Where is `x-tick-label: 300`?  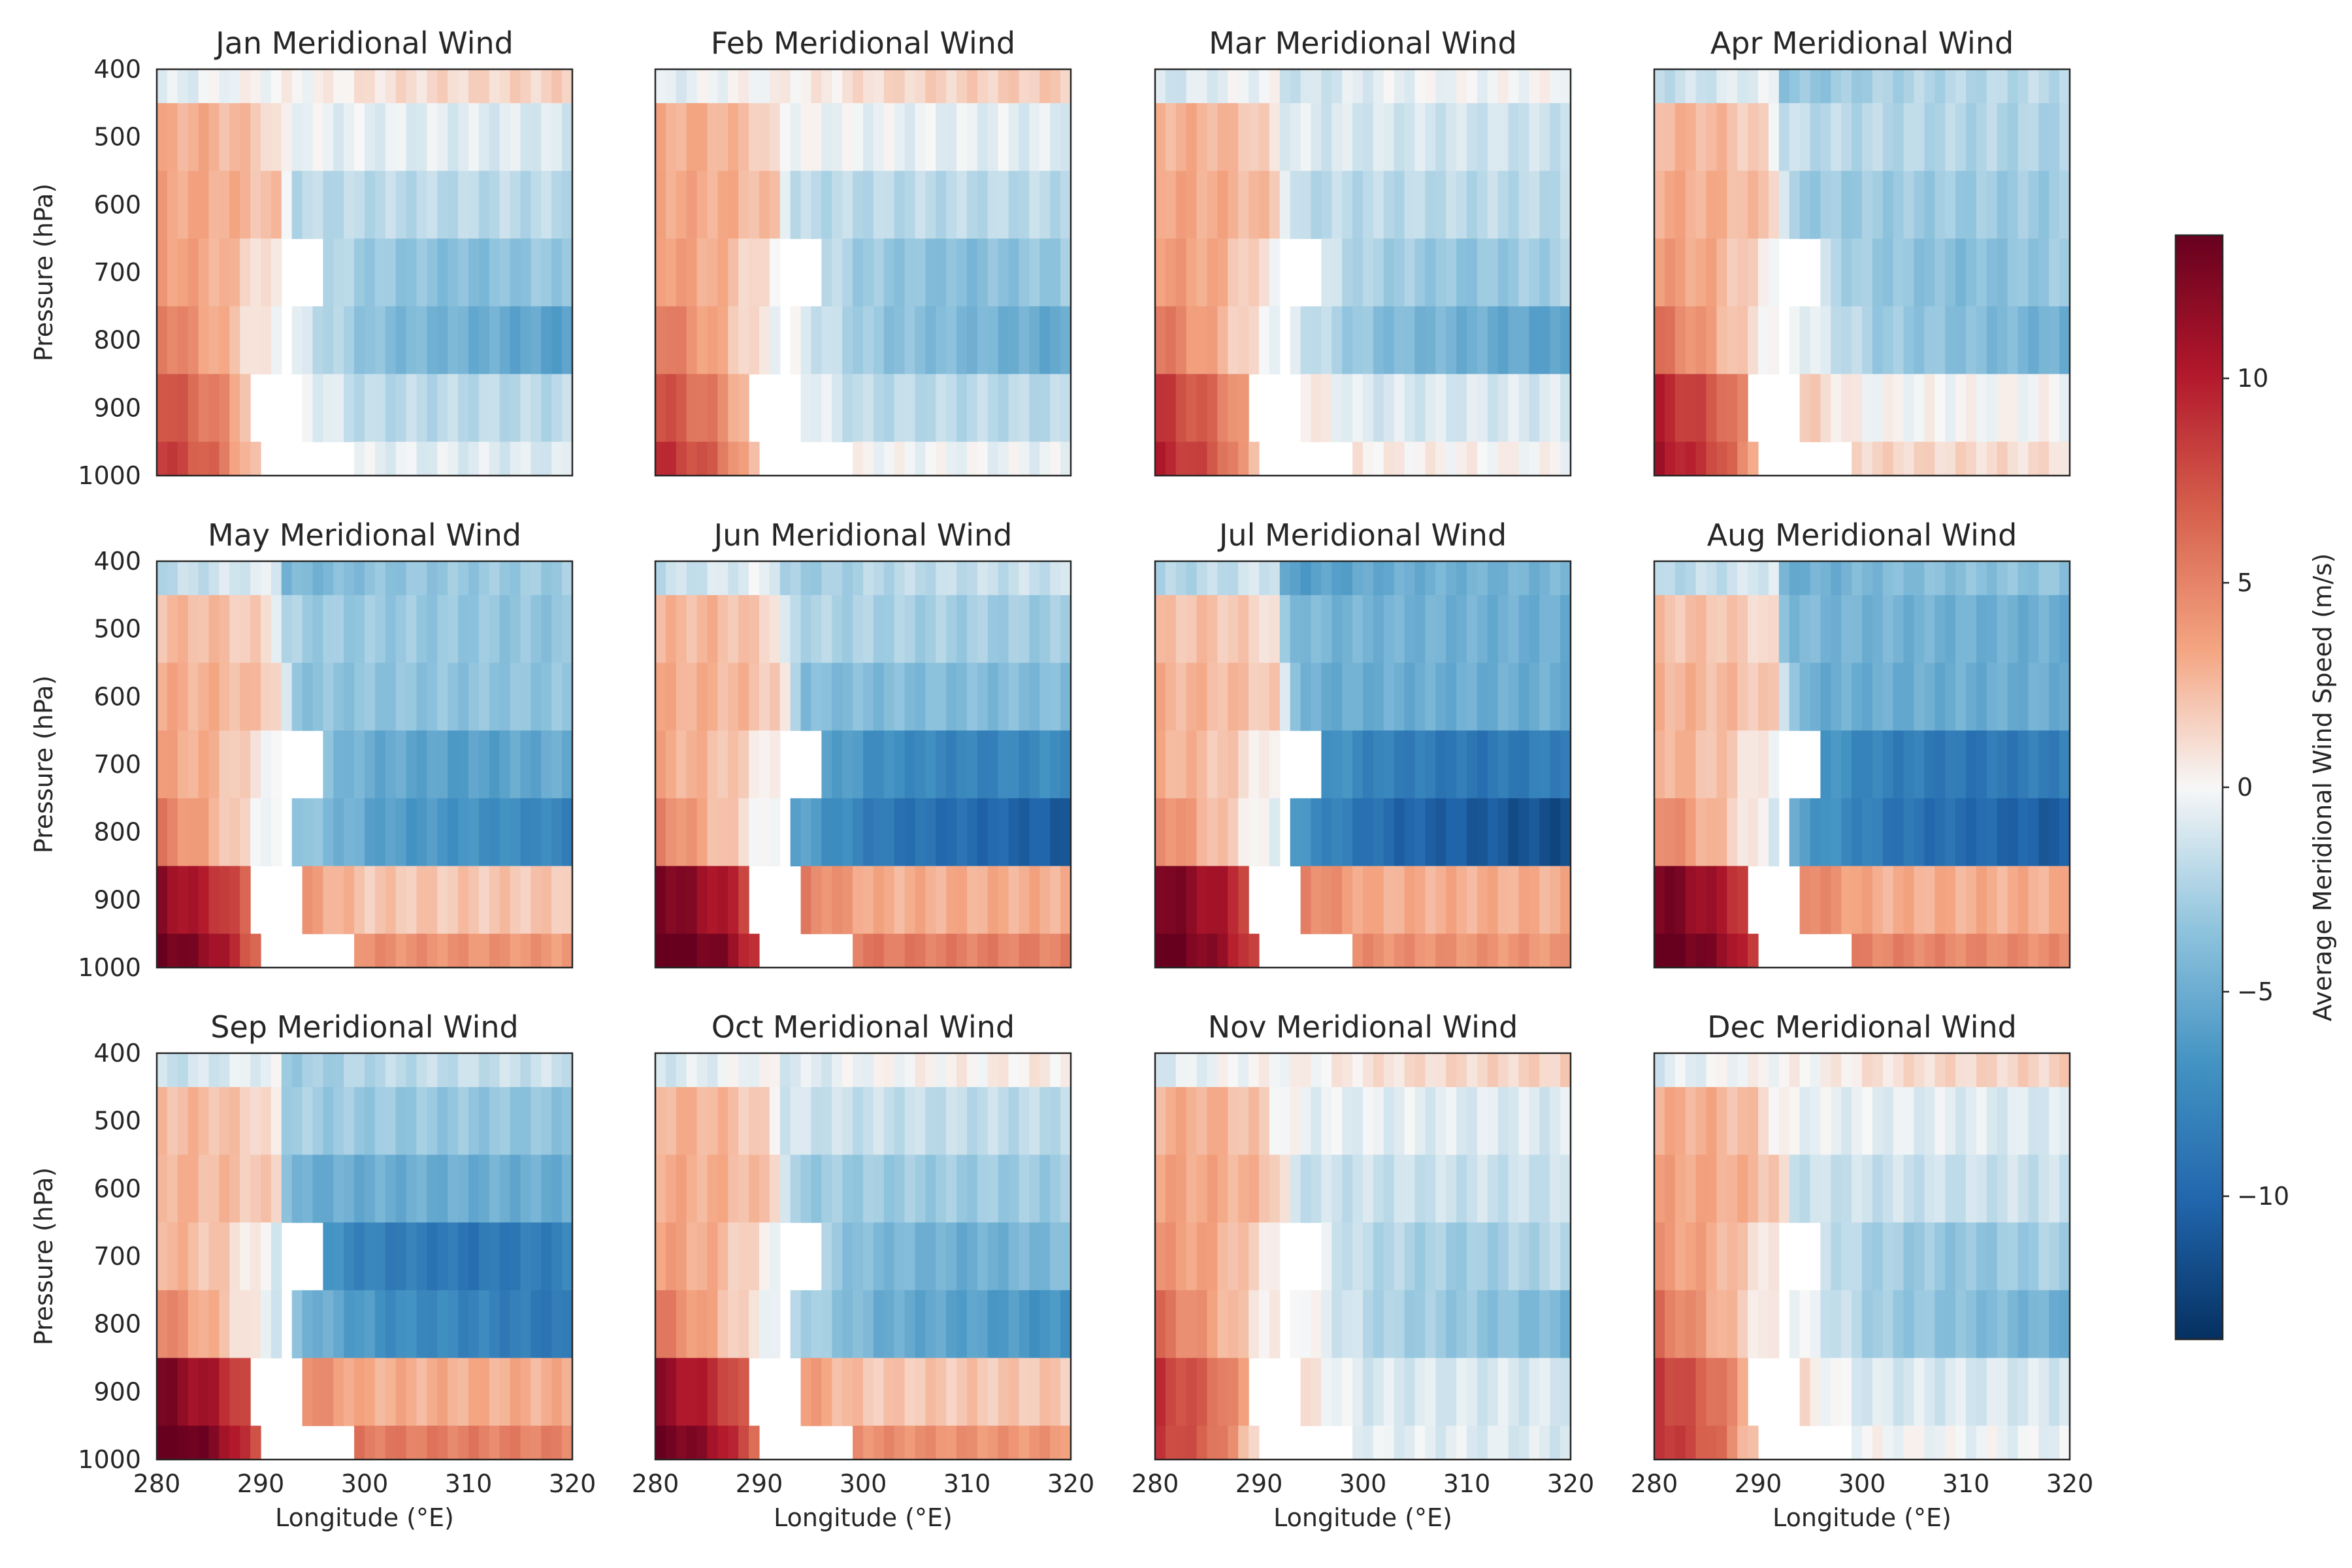 x-tick-label: 300 is located at coordinates (1862, 1483).